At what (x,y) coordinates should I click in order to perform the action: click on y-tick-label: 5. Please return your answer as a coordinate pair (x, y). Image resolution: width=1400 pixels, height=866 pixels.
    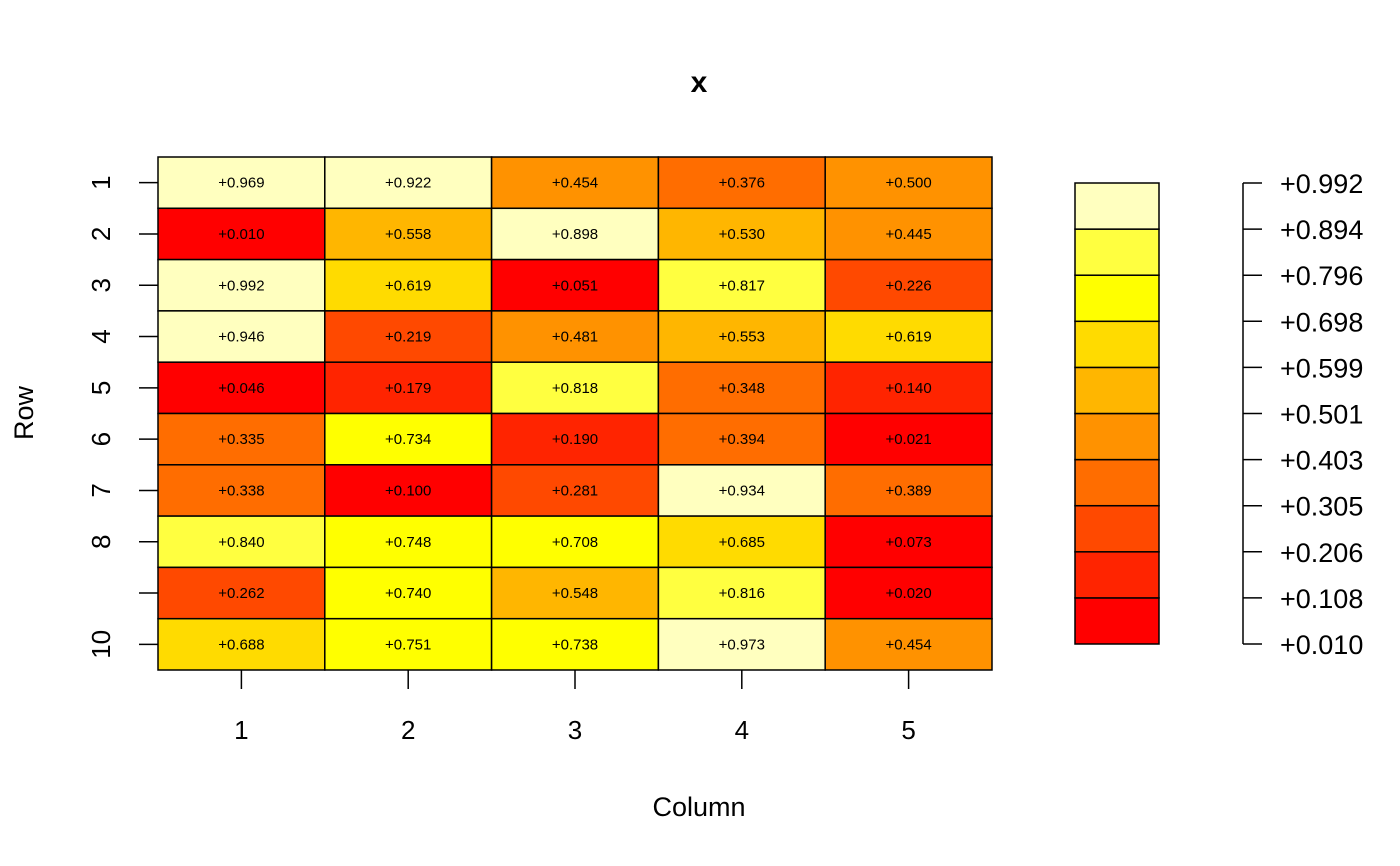
    Looking at the image, I should click on (101, 388).